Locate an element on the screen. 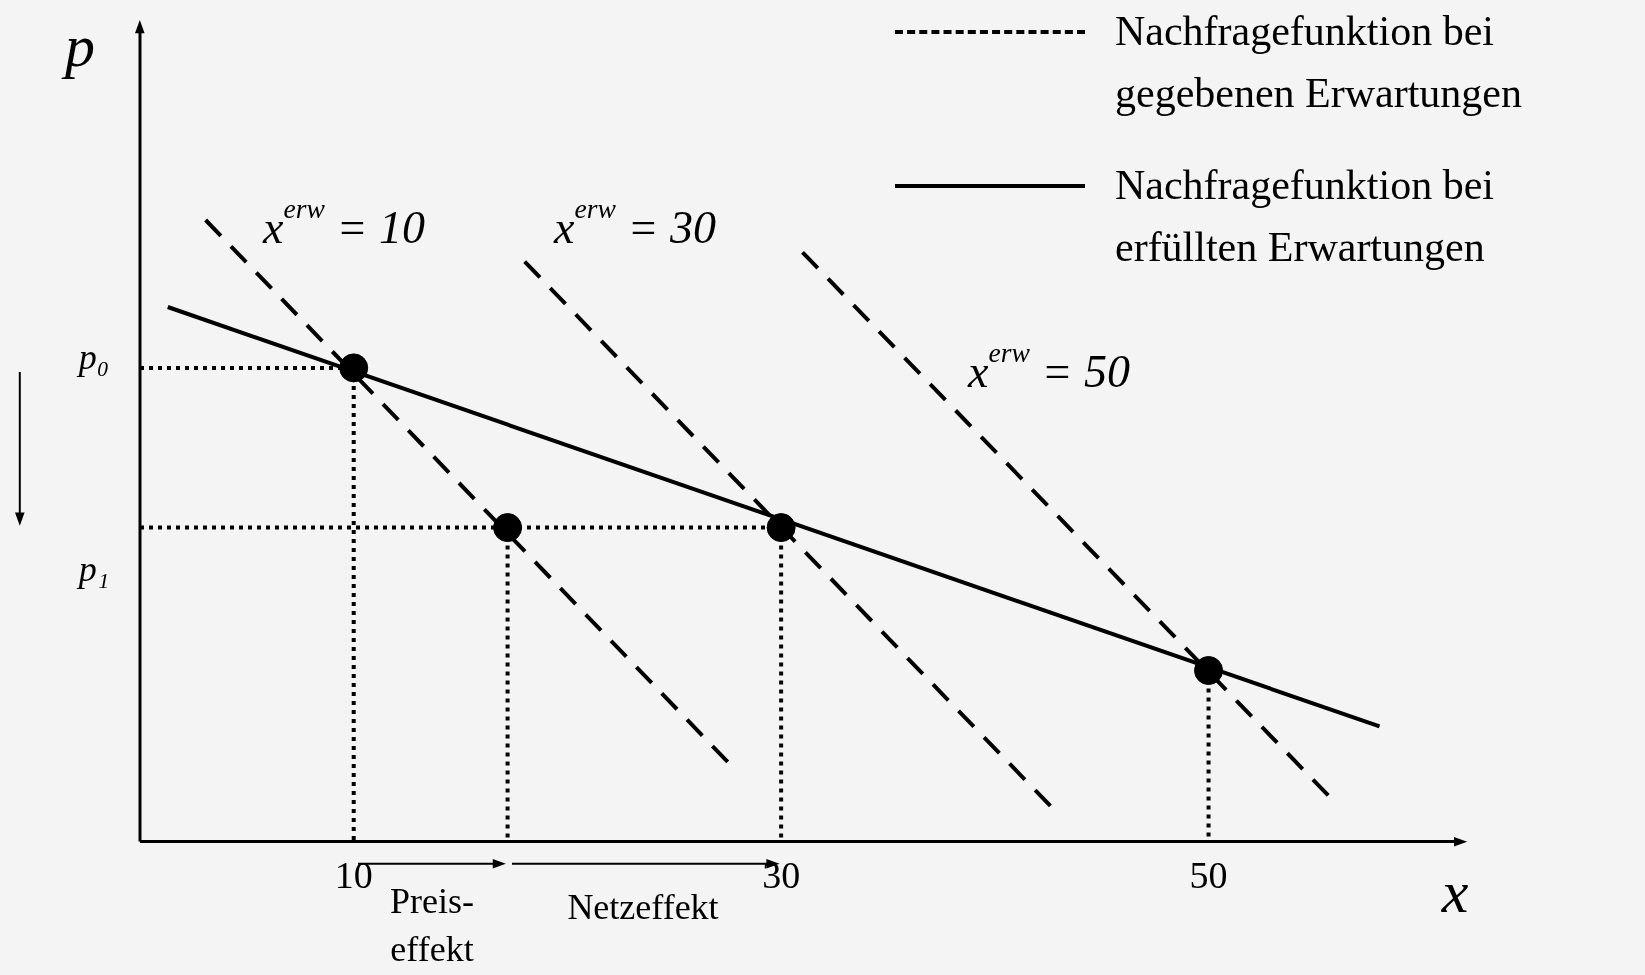  legend-label: Nachfragefunktion bei gegebenen Erwartungen is located at coordinates (1319, 62).